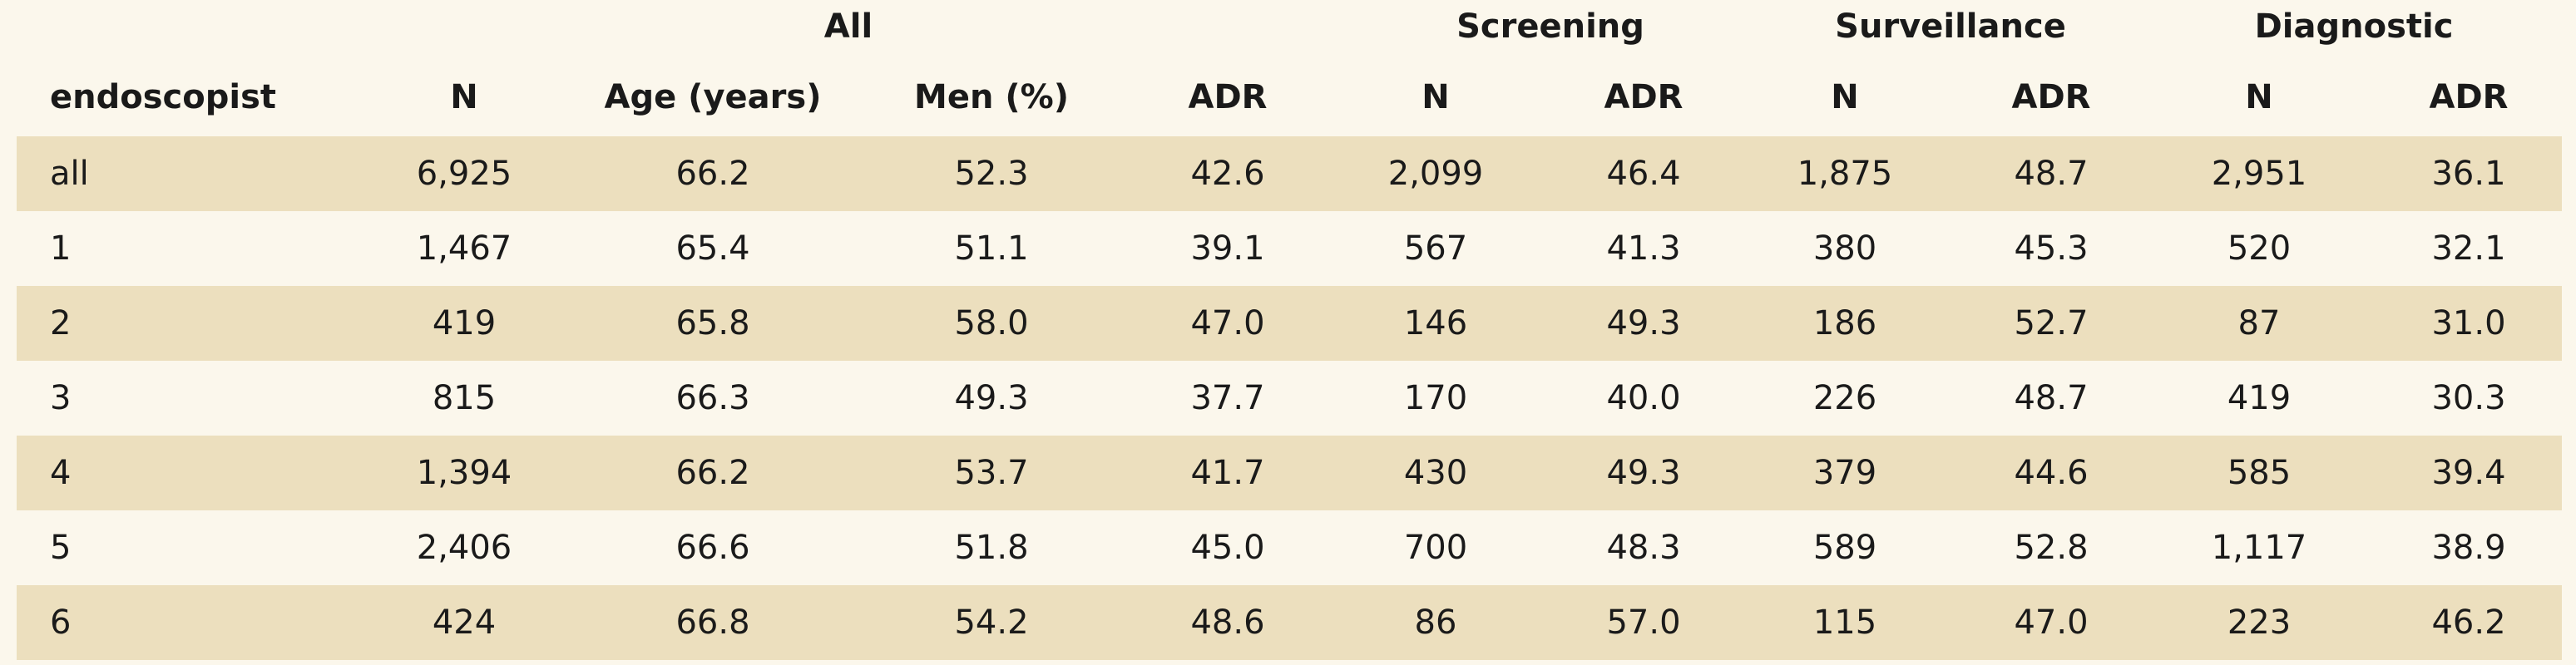  What do you see at coordinates (1435, 323) in the screenshot?
I see `table-cell: 146` at bounding box center [1435, 323].